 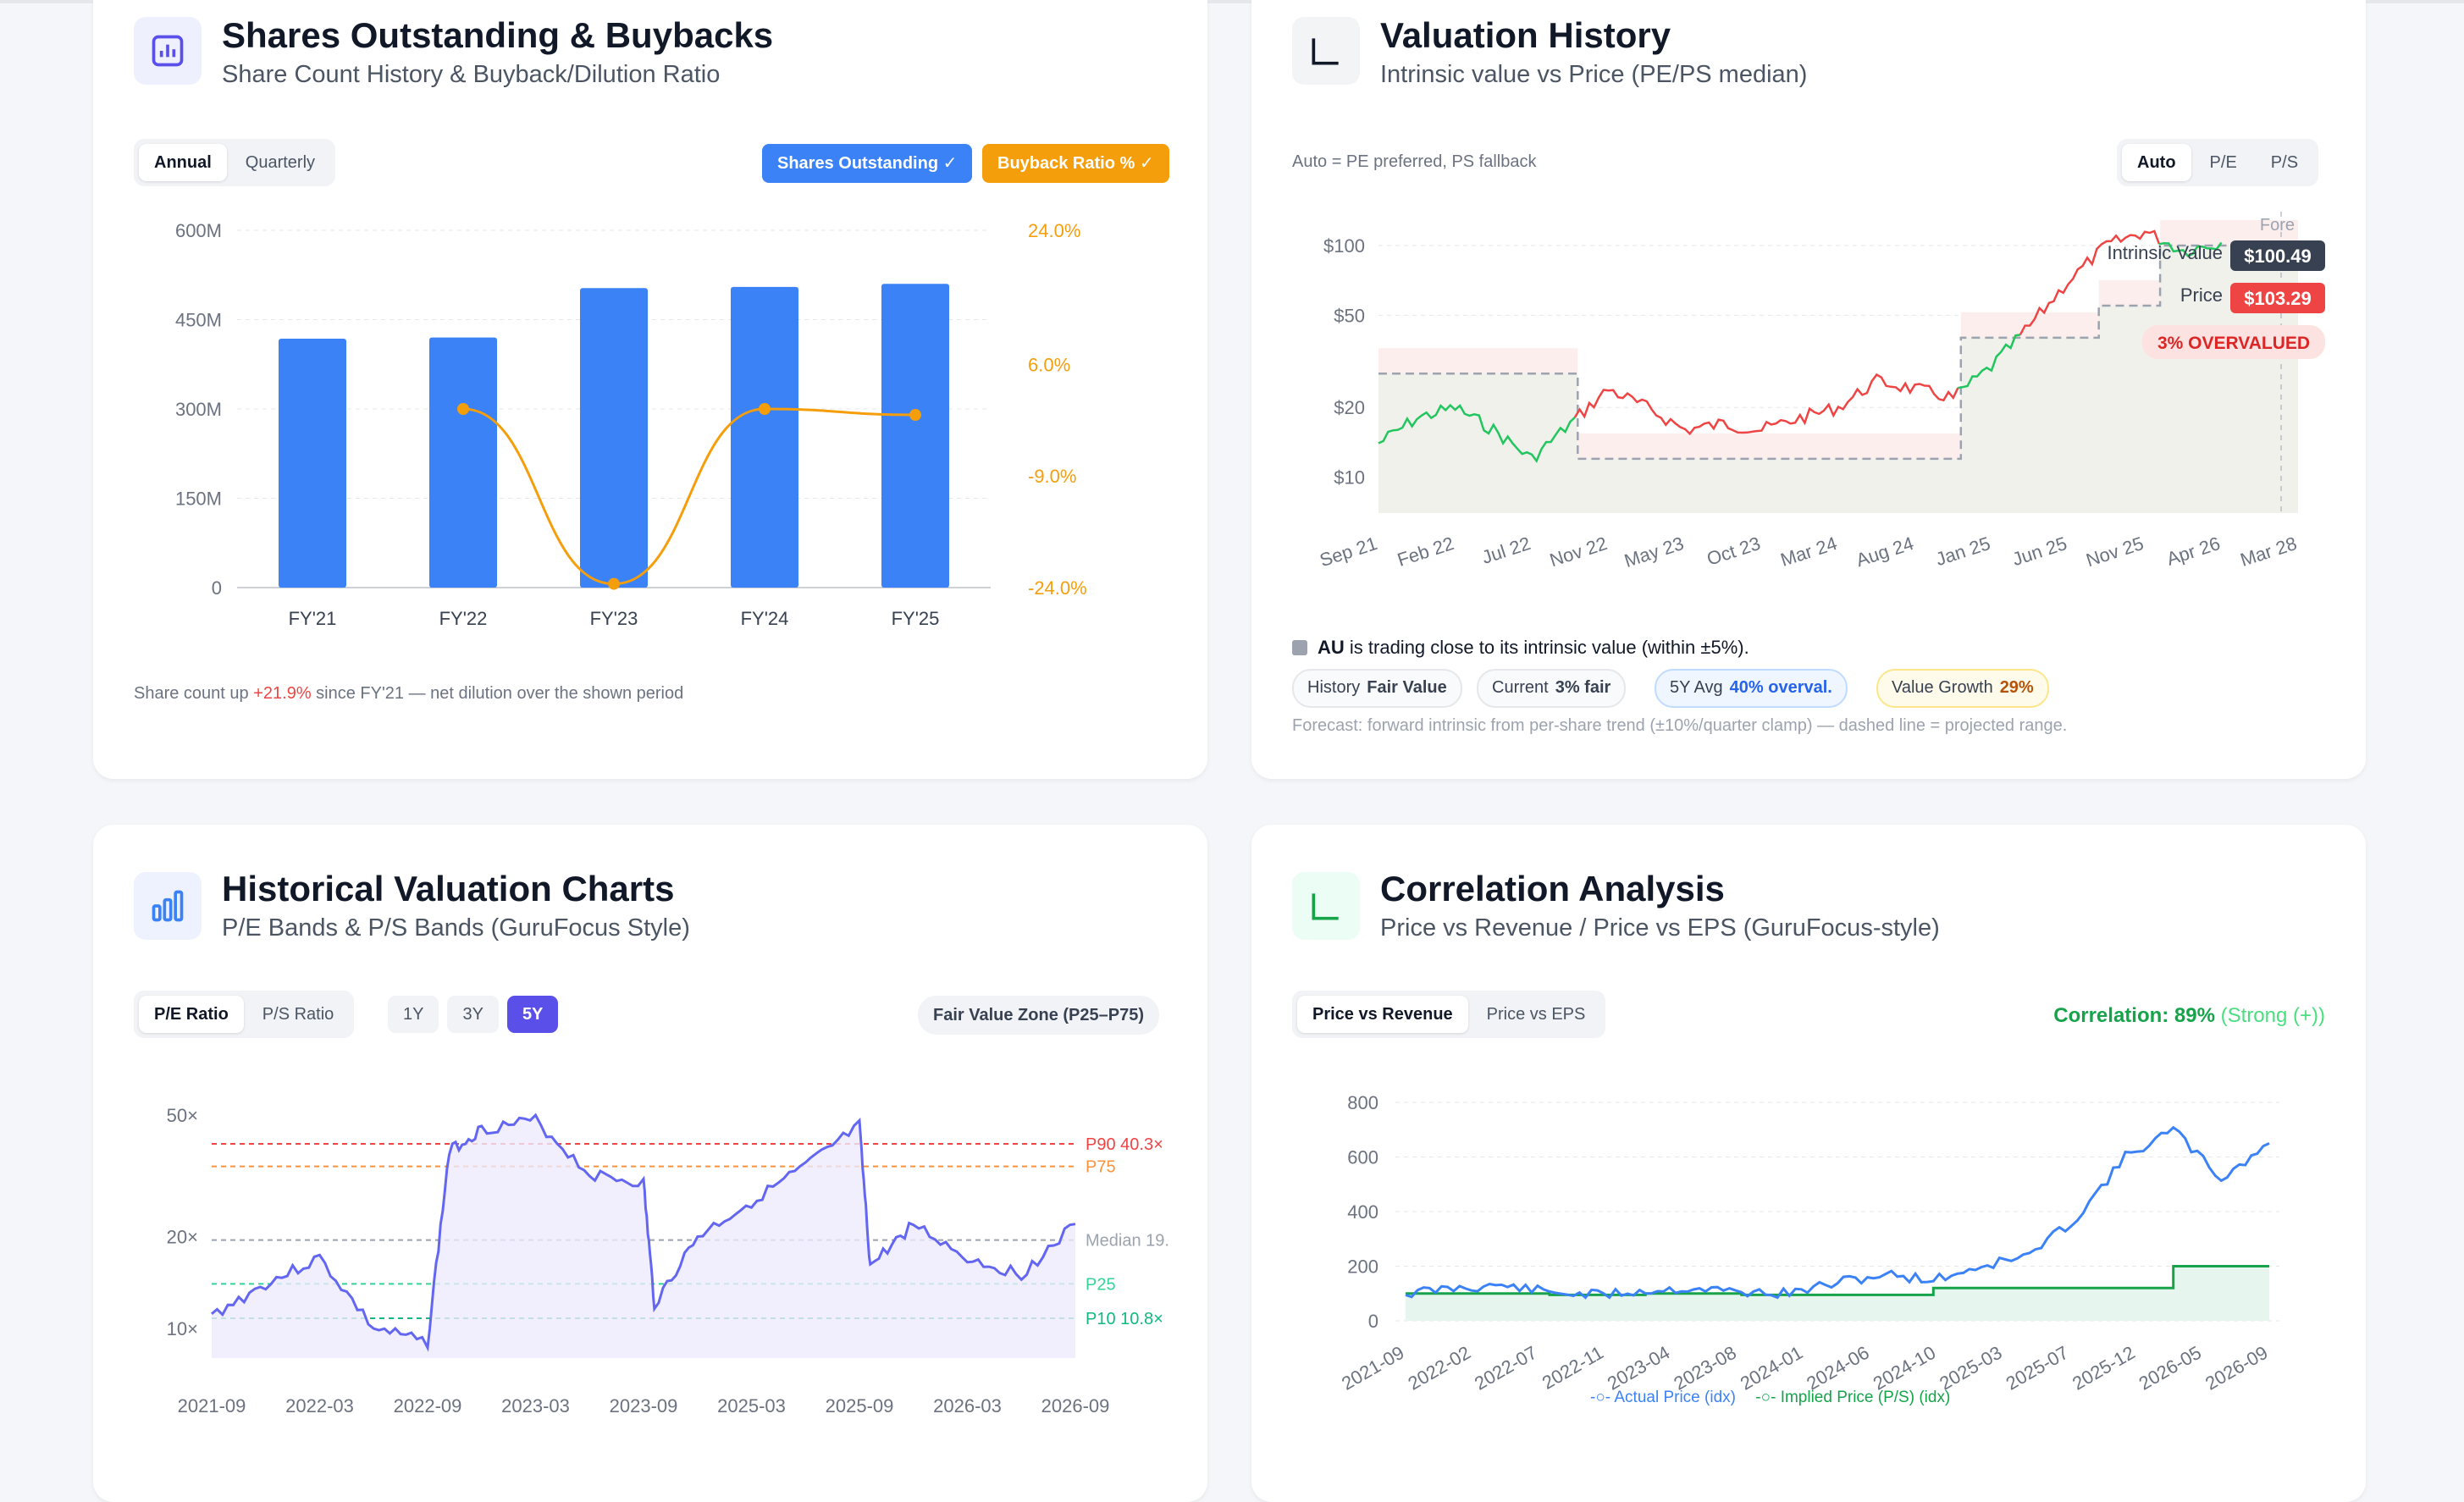 What do you see at coordinates (448, 888) in the screenshot?
I see `card-title: Historical Valuation Charts` at bounding box center [448, 888].